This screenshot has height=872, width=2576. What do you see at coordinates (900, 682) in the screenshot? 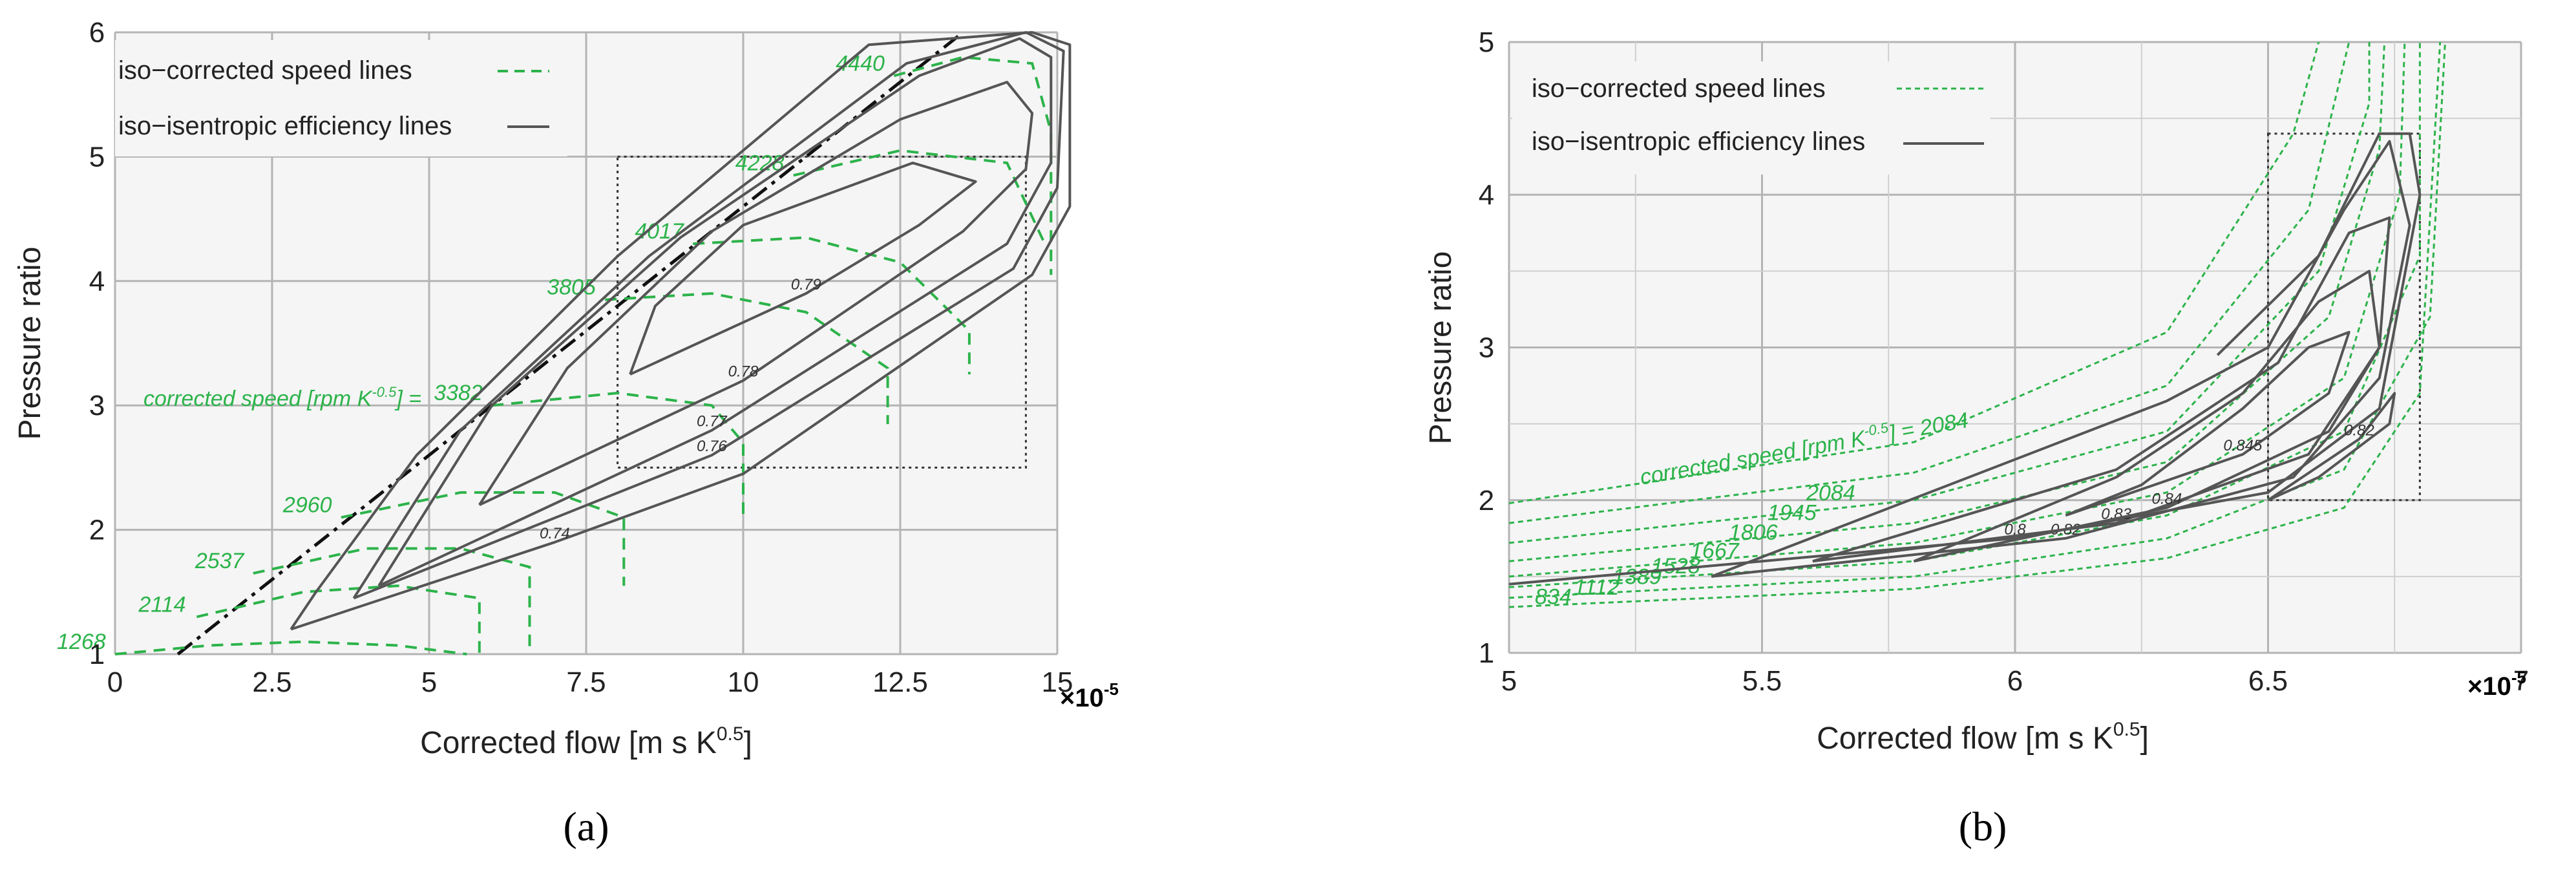
I see `x-tick-label: 12.5` at bounding box center [900, 682].